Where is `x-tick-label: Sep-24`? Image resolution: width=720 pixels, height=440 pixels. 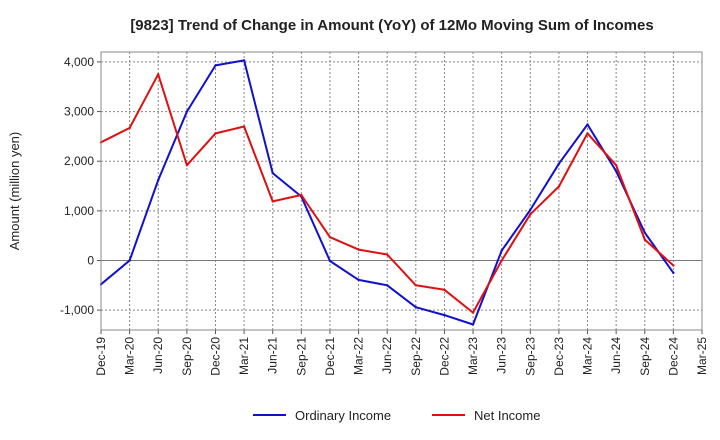 x-tick-label: Sep-24 is located at coordinates (645, 356).